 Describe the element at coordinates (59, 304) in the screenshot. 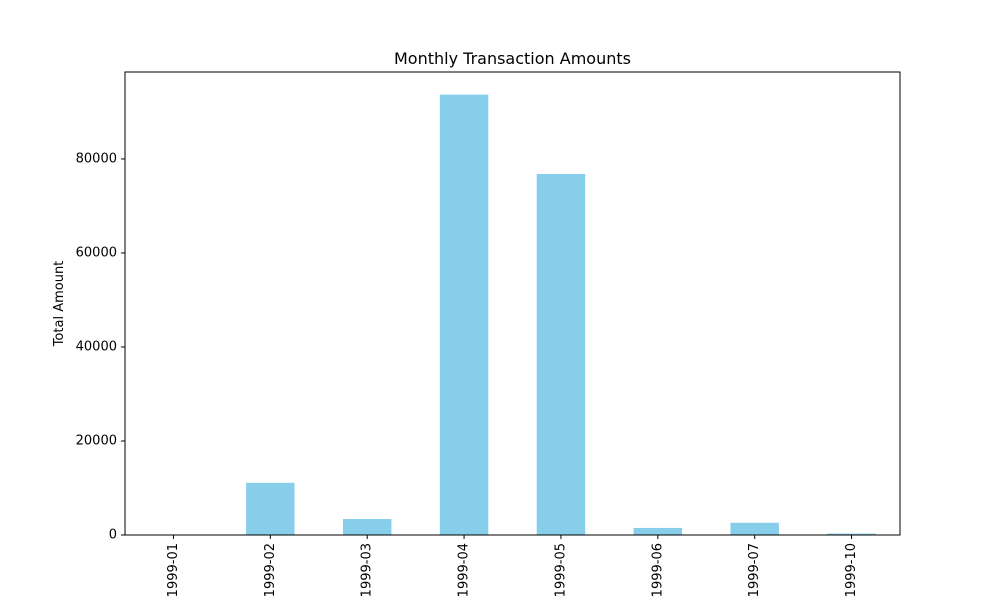

I see `y-axis-label: Total Amount` at that location.